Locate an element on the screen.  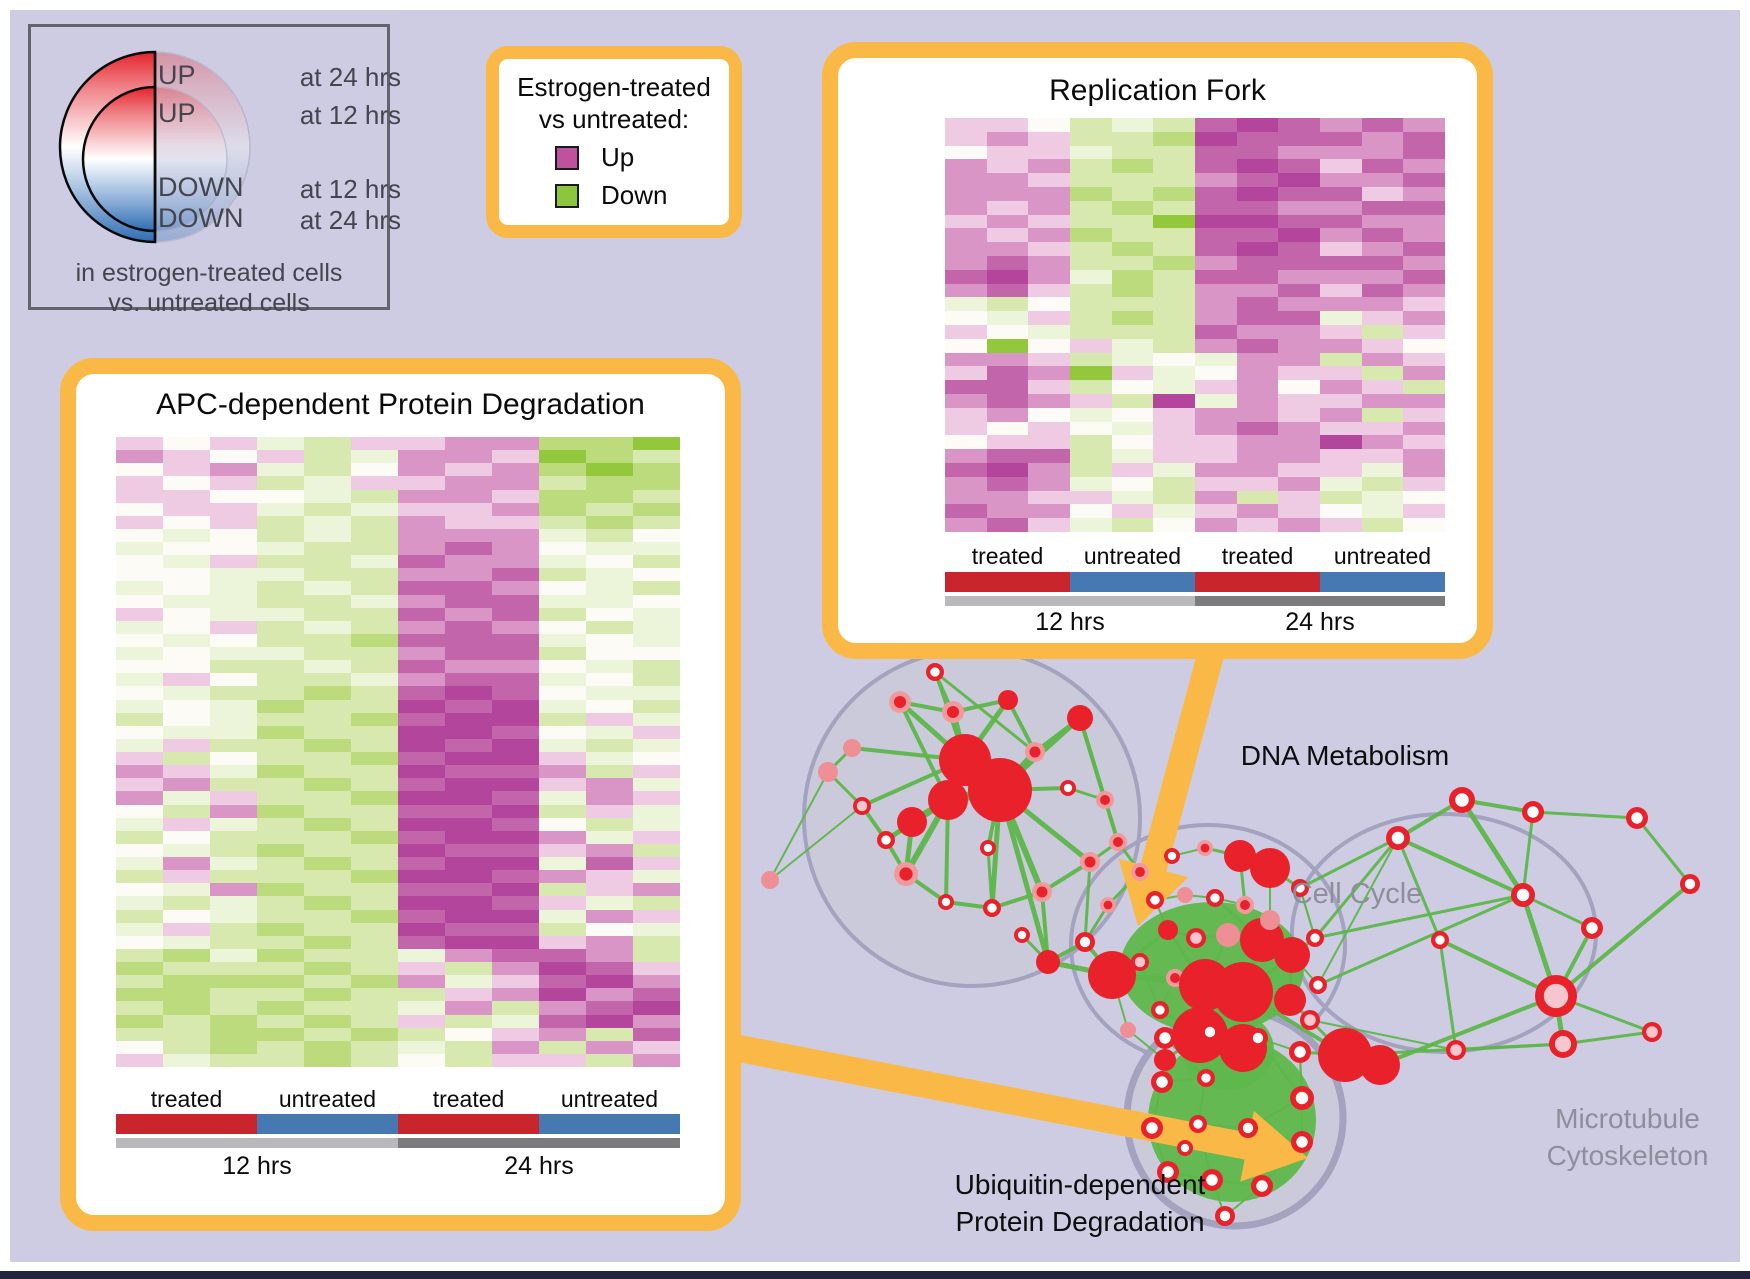
network-node-pink is located at coordinates (852, 748).